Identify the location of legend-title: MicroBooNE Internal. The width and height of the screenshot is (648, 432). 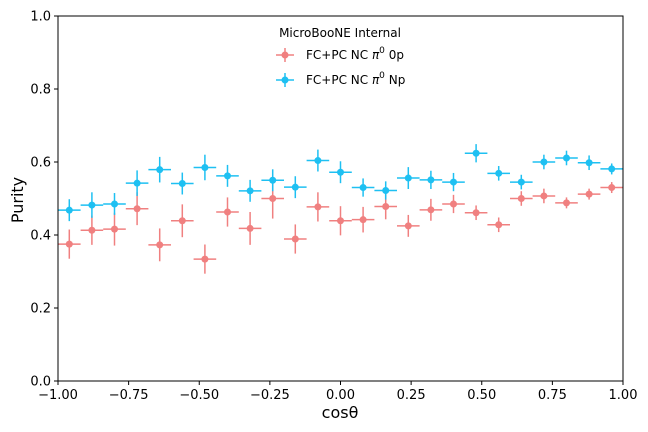
(340, 33).